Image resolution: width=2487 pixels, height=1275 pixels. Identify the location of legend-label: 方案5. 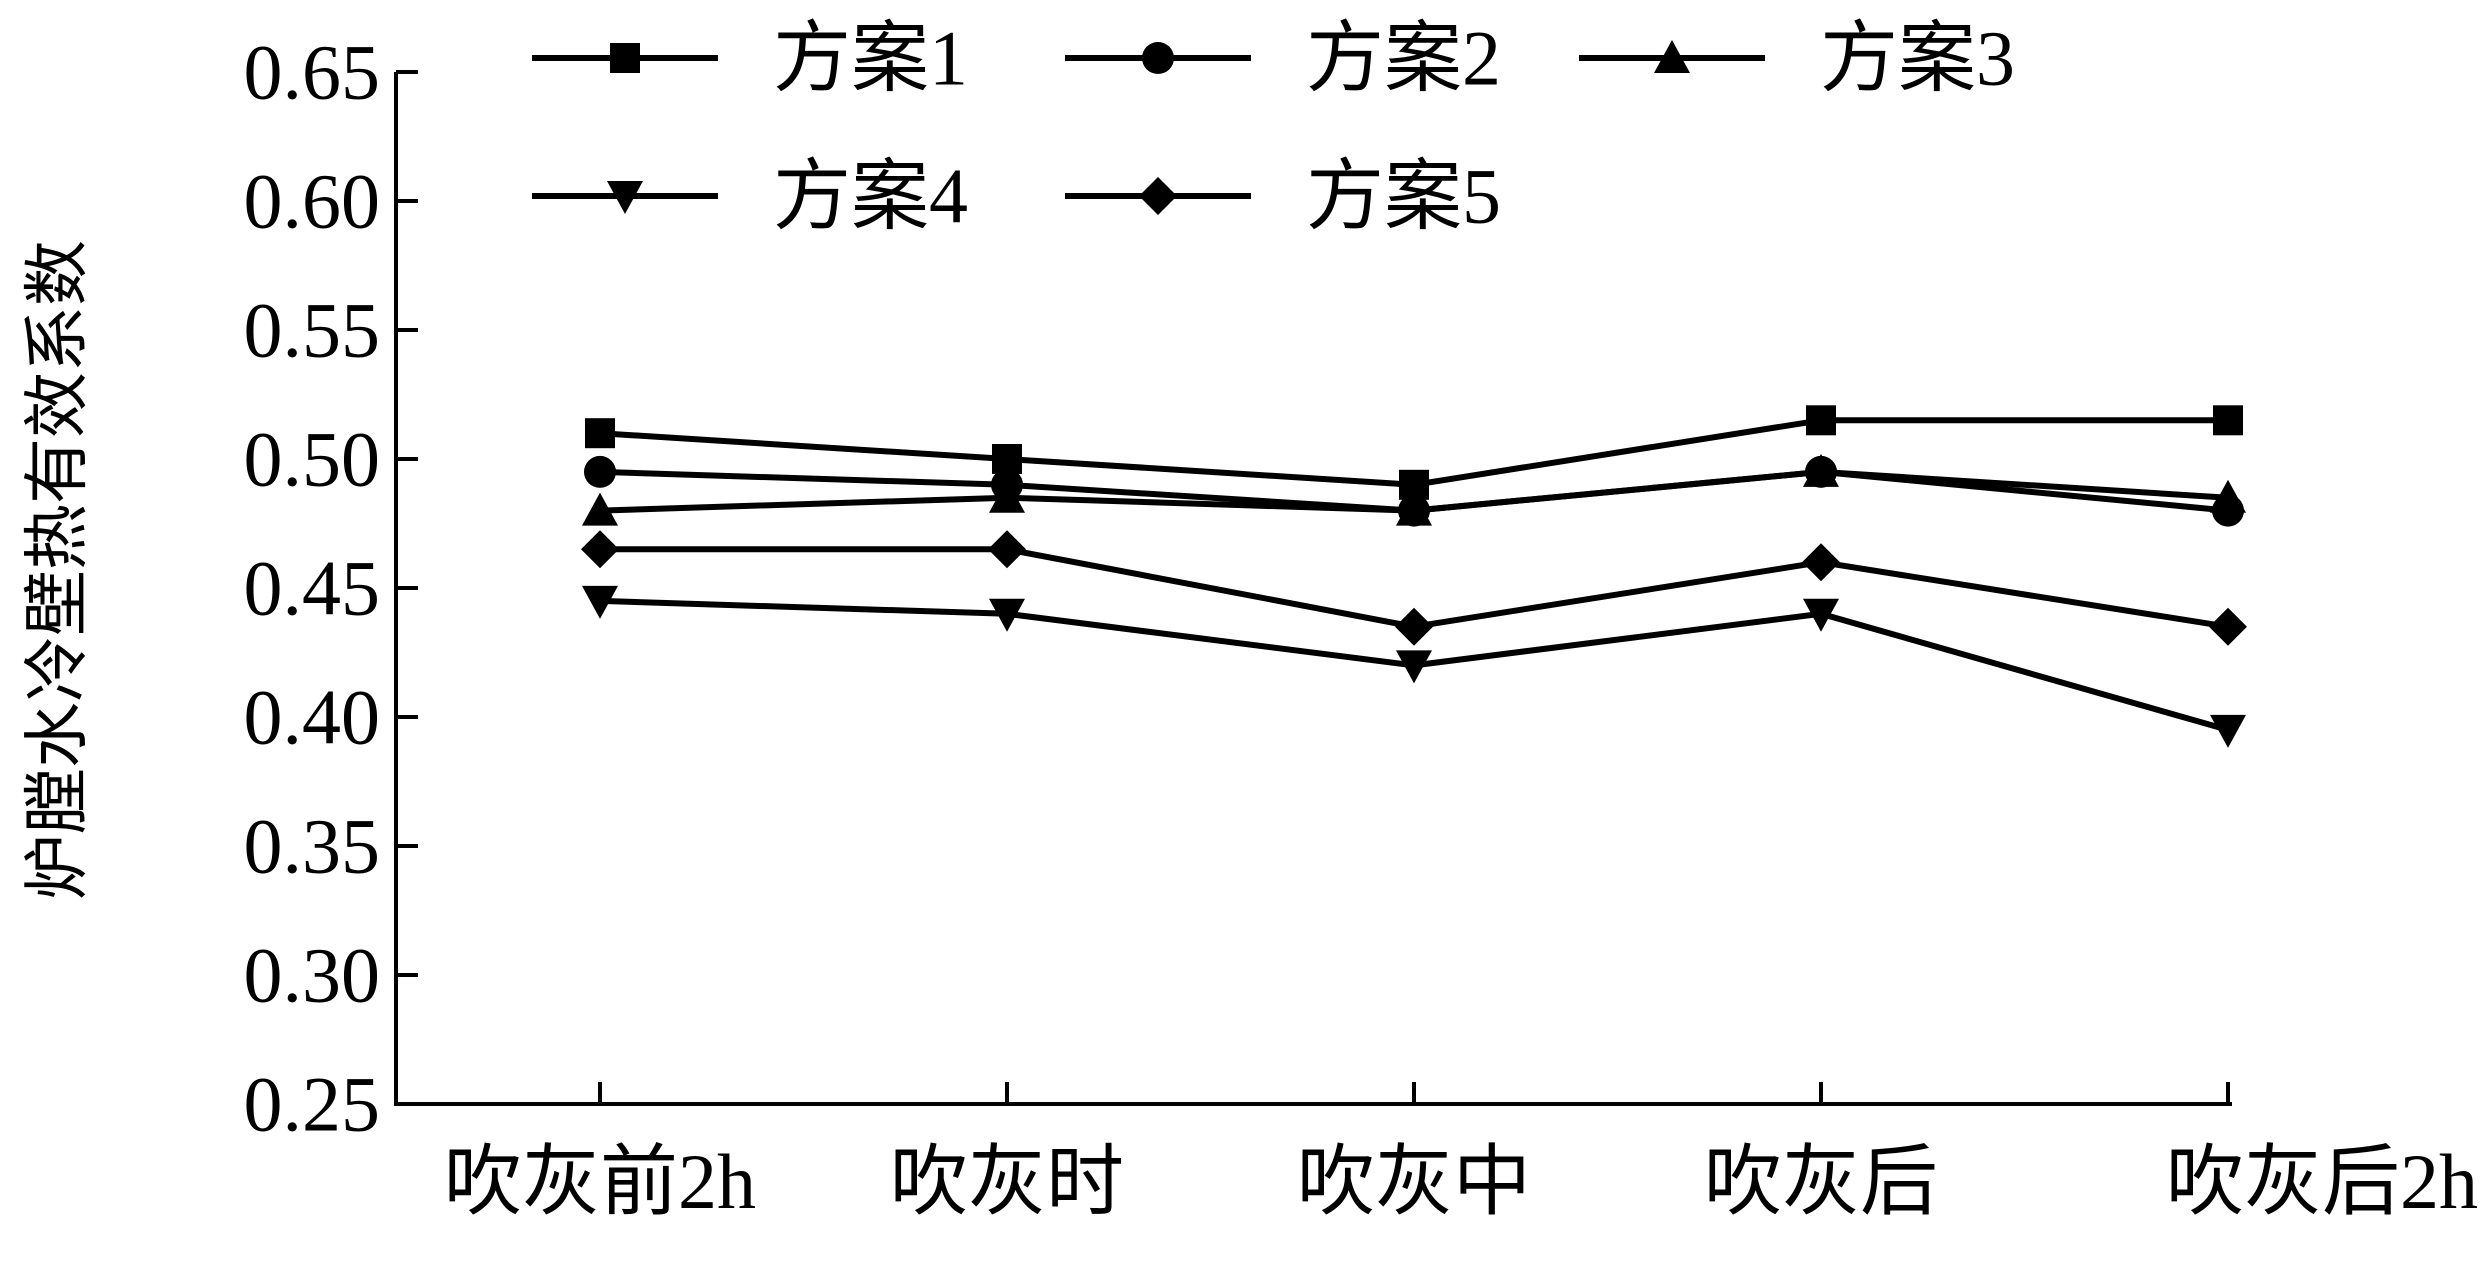
(1403, 196).